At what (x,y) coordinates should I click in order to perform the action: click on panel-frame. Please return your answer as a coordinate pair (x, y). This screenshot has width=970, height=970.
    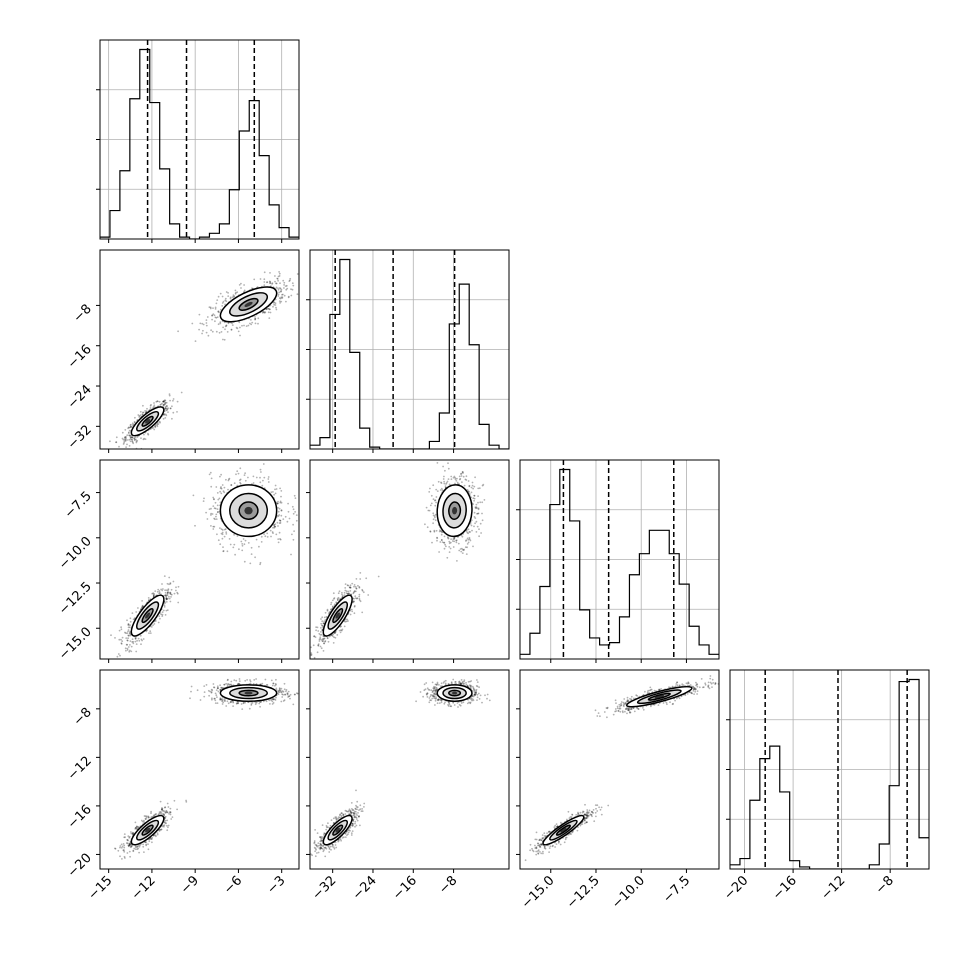
    Looking at the image, I should click on (409, 349).